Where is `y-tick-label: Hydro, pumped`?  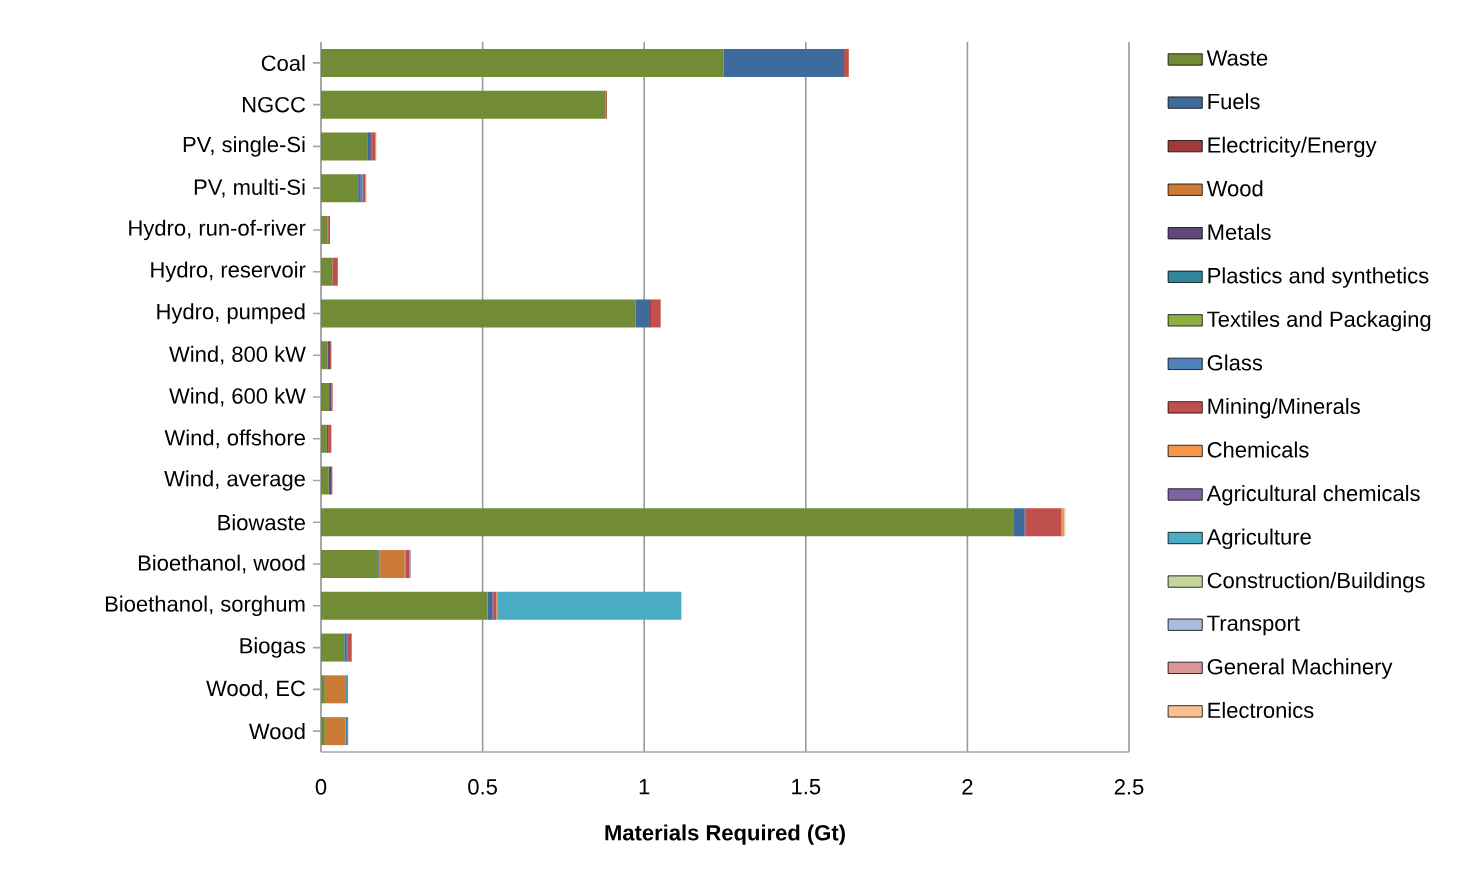 y-tick-label: Hydro, pumped is located at coordinates (231, 313).